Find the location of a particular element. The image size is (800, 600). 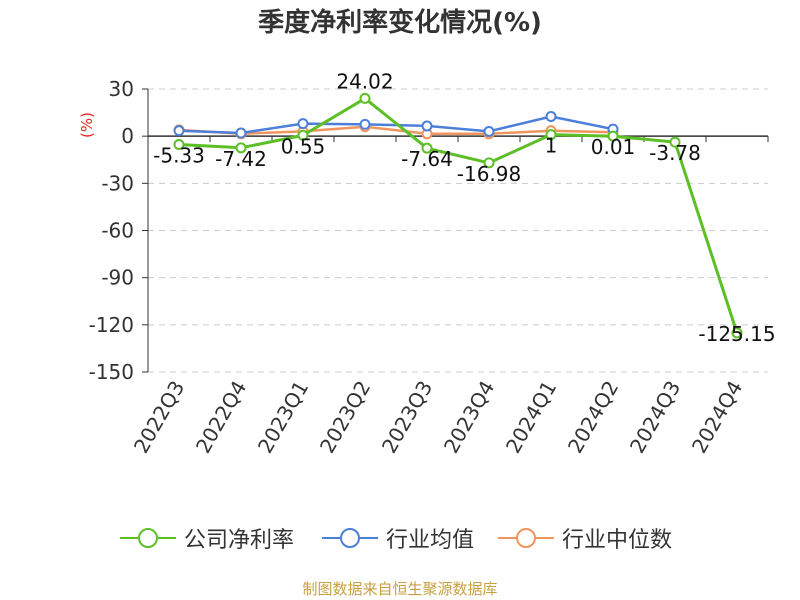

data-label: -125.15 is located at coordinates (736, 334).